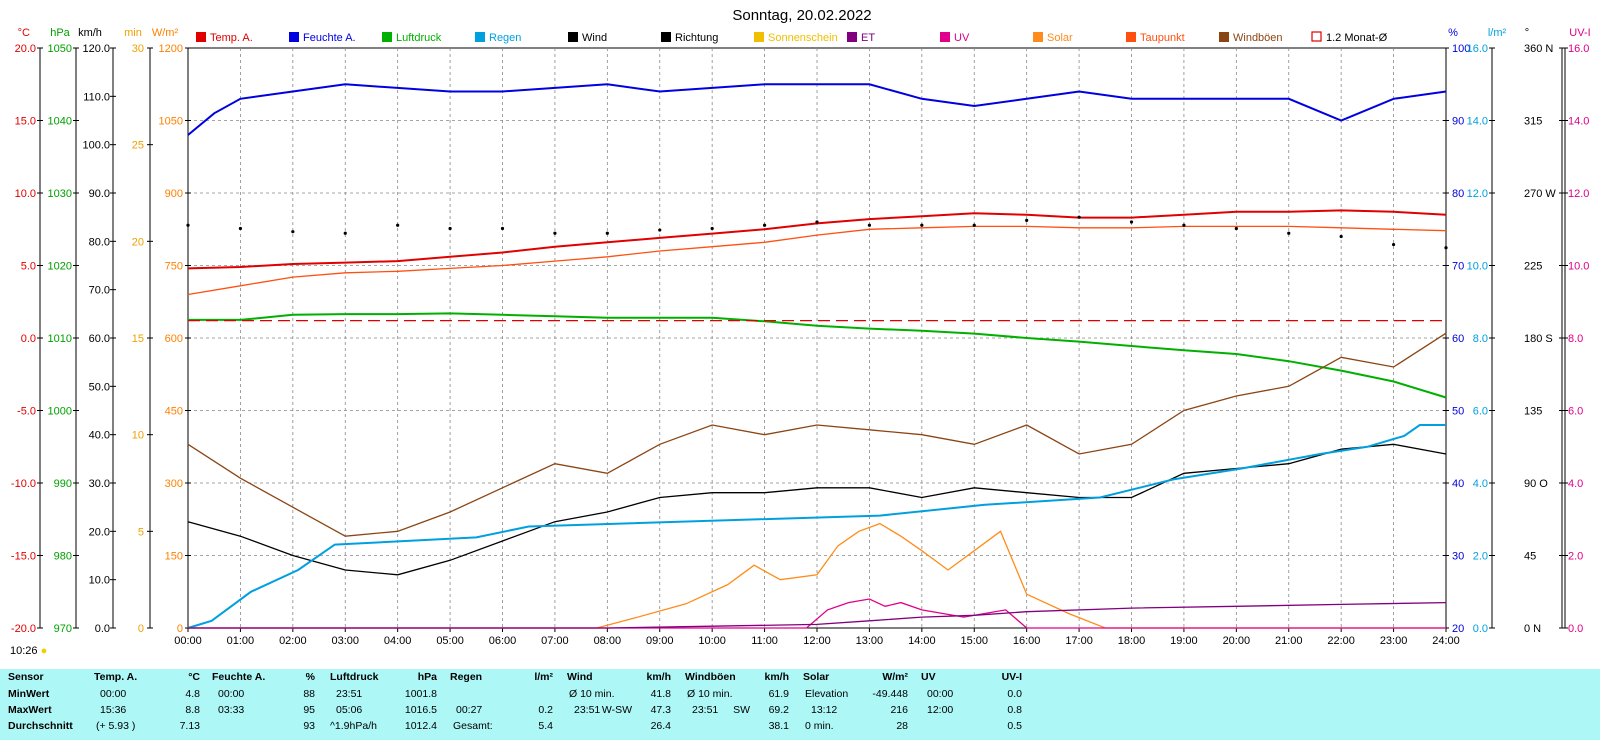 The image size is (1600, 740). Describe the element at coordinates (192, 710) in the screenshot. I see `summary-max-temp: 8.8` at that location.